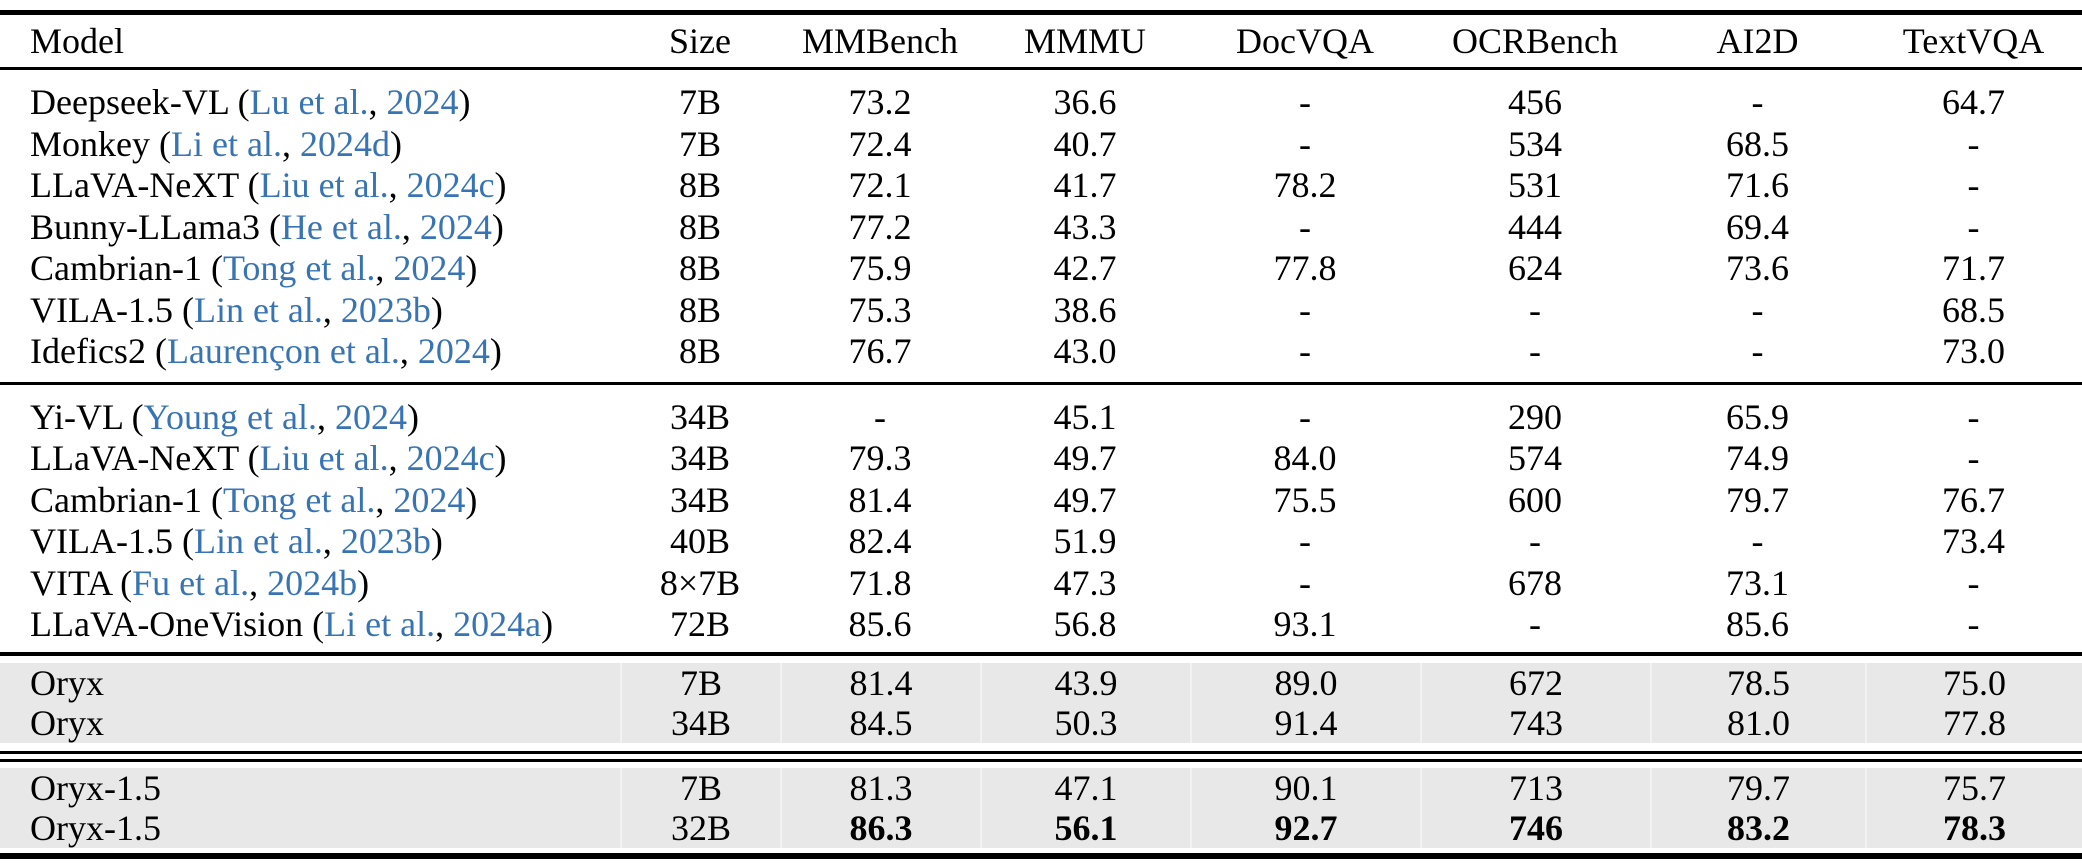 The height and width of the screenshot is (864, 2082). What do you see at coordinates (1041, 752) in the screenshot?
I see `double-rule-top` at bounding box center [1041, 752].